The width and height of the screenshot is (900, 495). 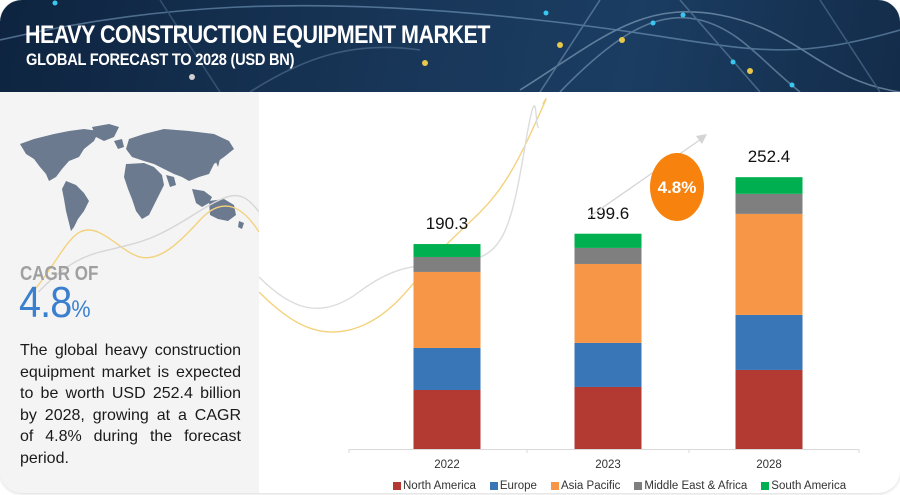 I want to click on legend-label: North America, so click(x=439, y=486).